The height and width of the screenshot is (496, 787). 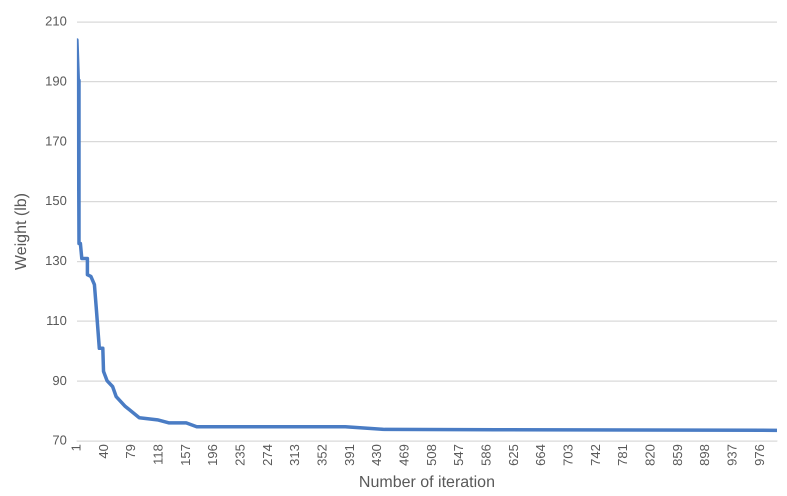 What do you see at coordinates (540, 455) in the screenshot?
I see `x-tick-label: 664` at bounding box center [540, 455].